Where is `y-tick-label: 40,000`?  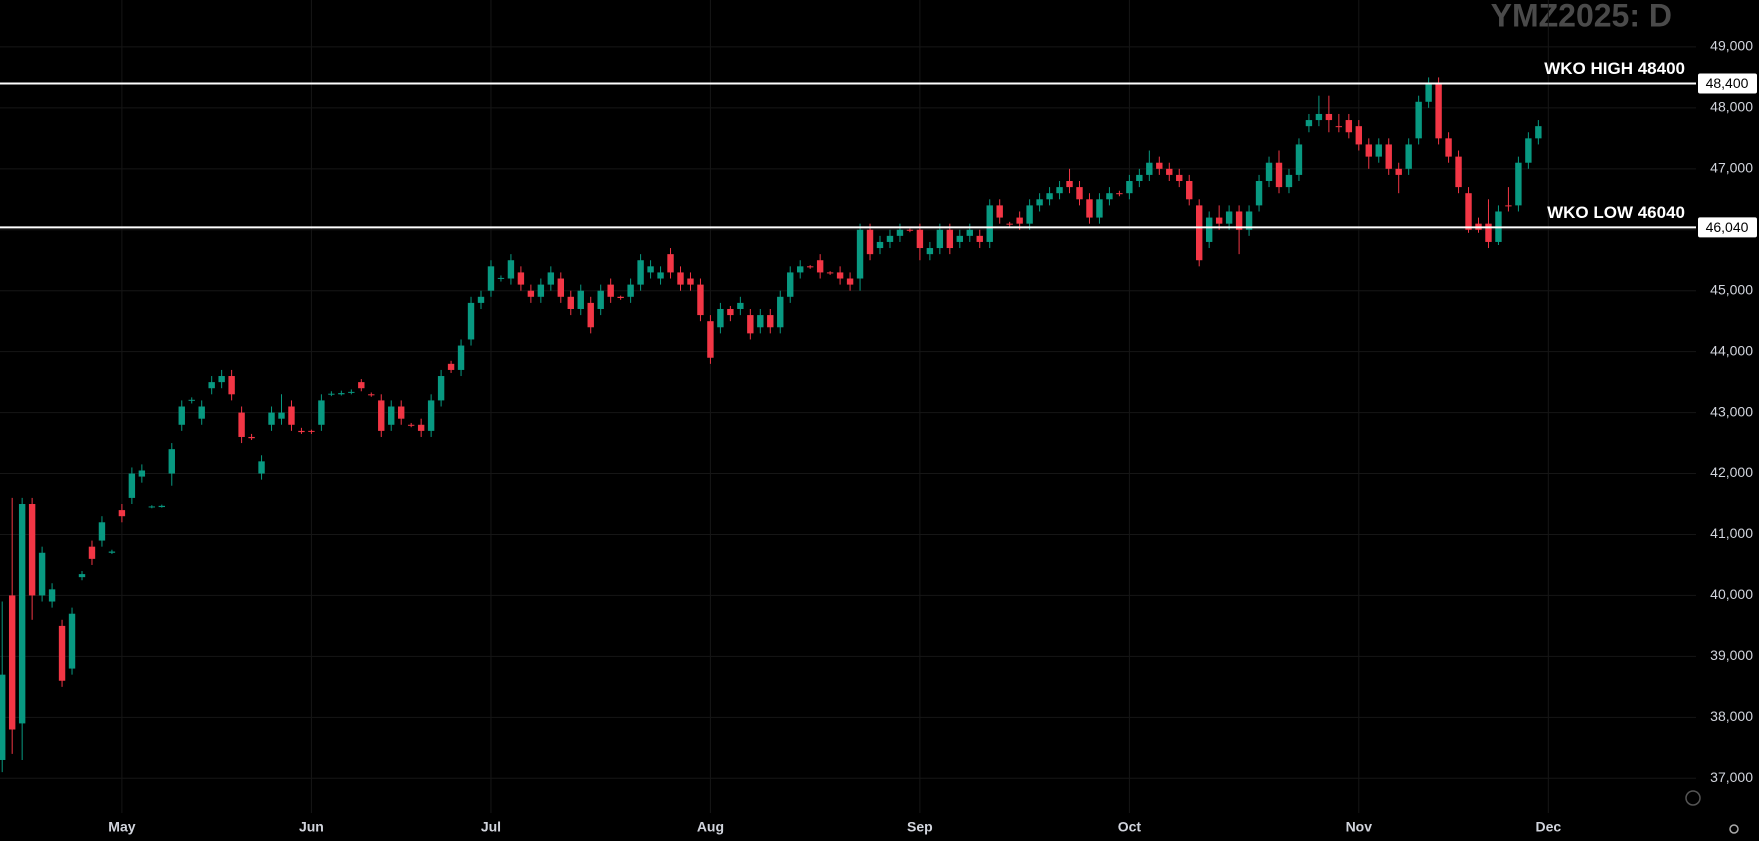
y-tick-label: 40,000 is located at coordinates (1731, 594).